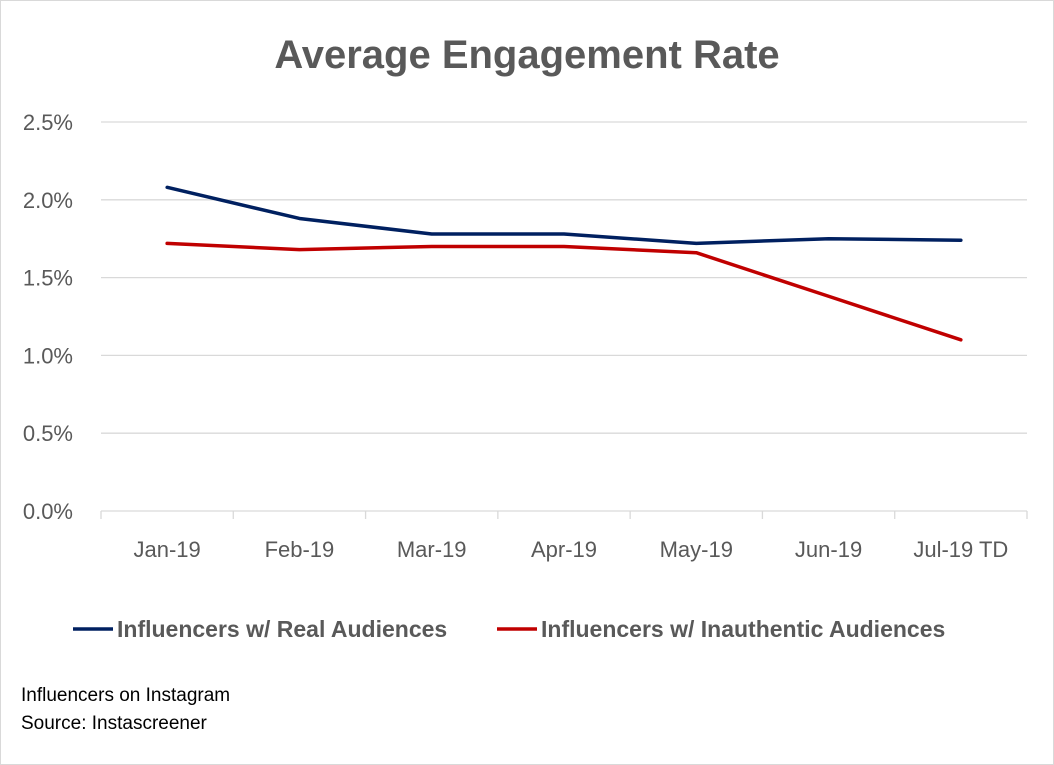 The image size is (1054, 765). I want to click on x-tick-label: Apr-19, so click(564, 549).